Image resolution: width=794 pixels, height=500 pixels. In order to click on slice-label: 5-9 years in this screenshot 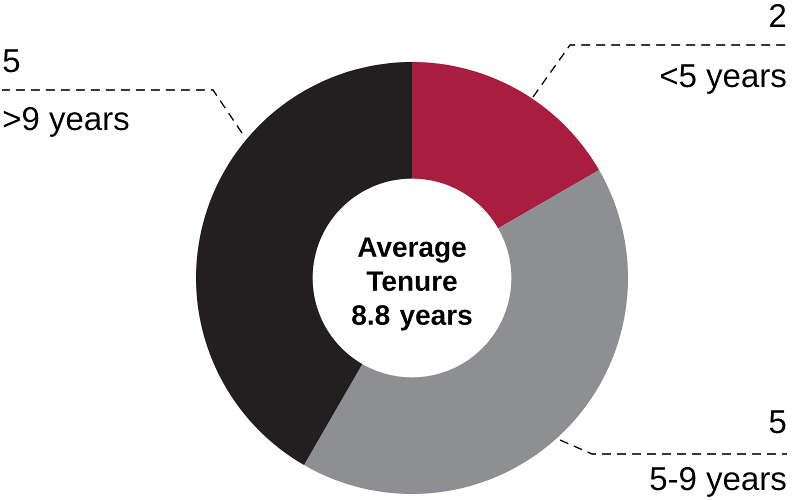, I will do `click(718, 481)`.